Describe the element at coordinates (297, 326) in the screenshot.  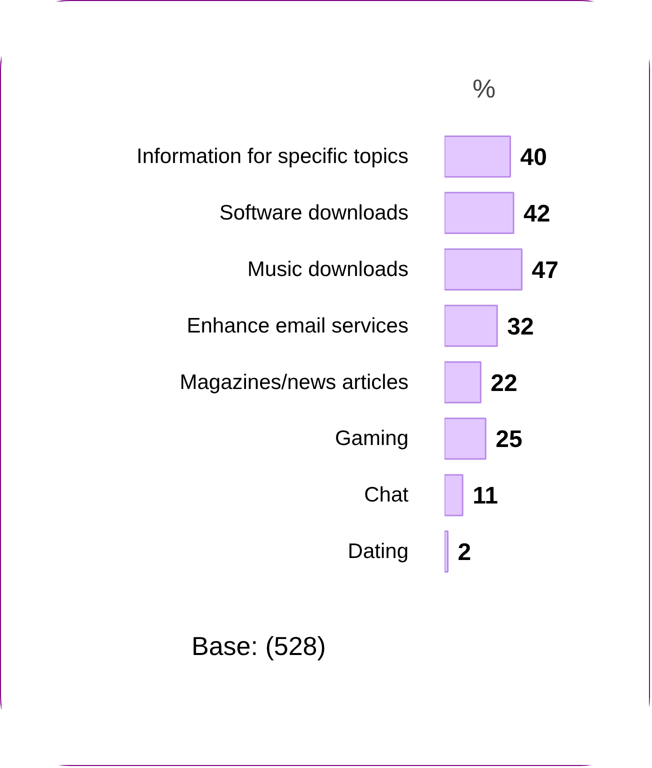
I see `y-tick-label: Enhance email services` at that location.